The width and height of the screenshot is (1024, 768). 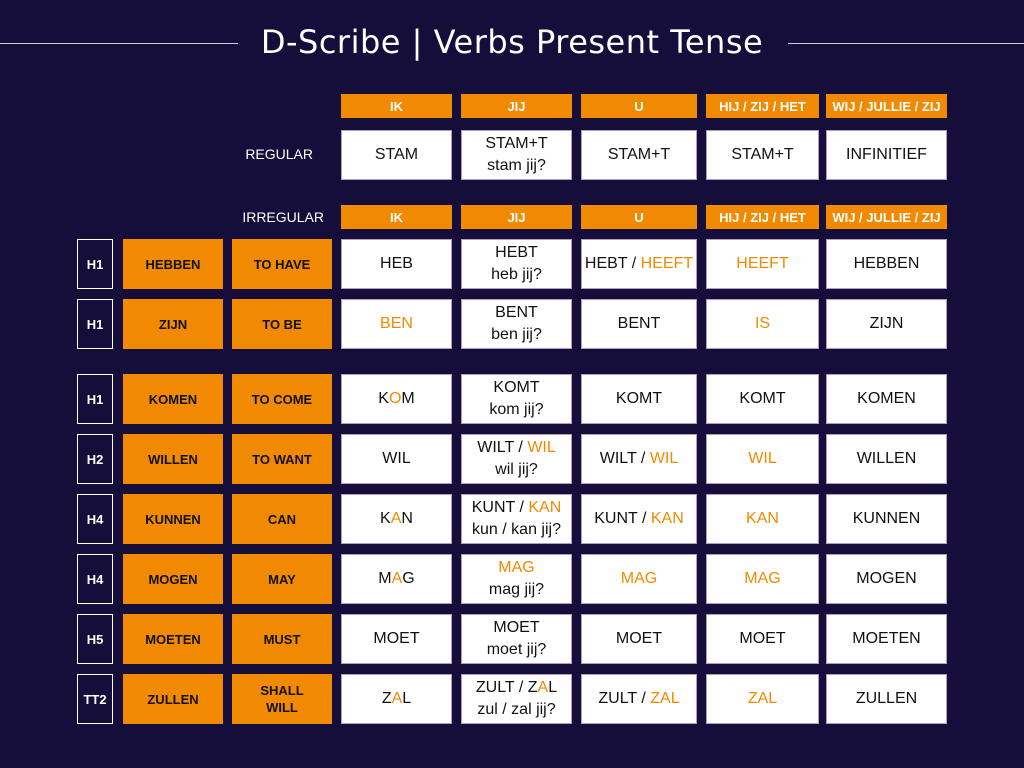 I want to click on conjugation-cell: HEB, so click(x=396, y=264).